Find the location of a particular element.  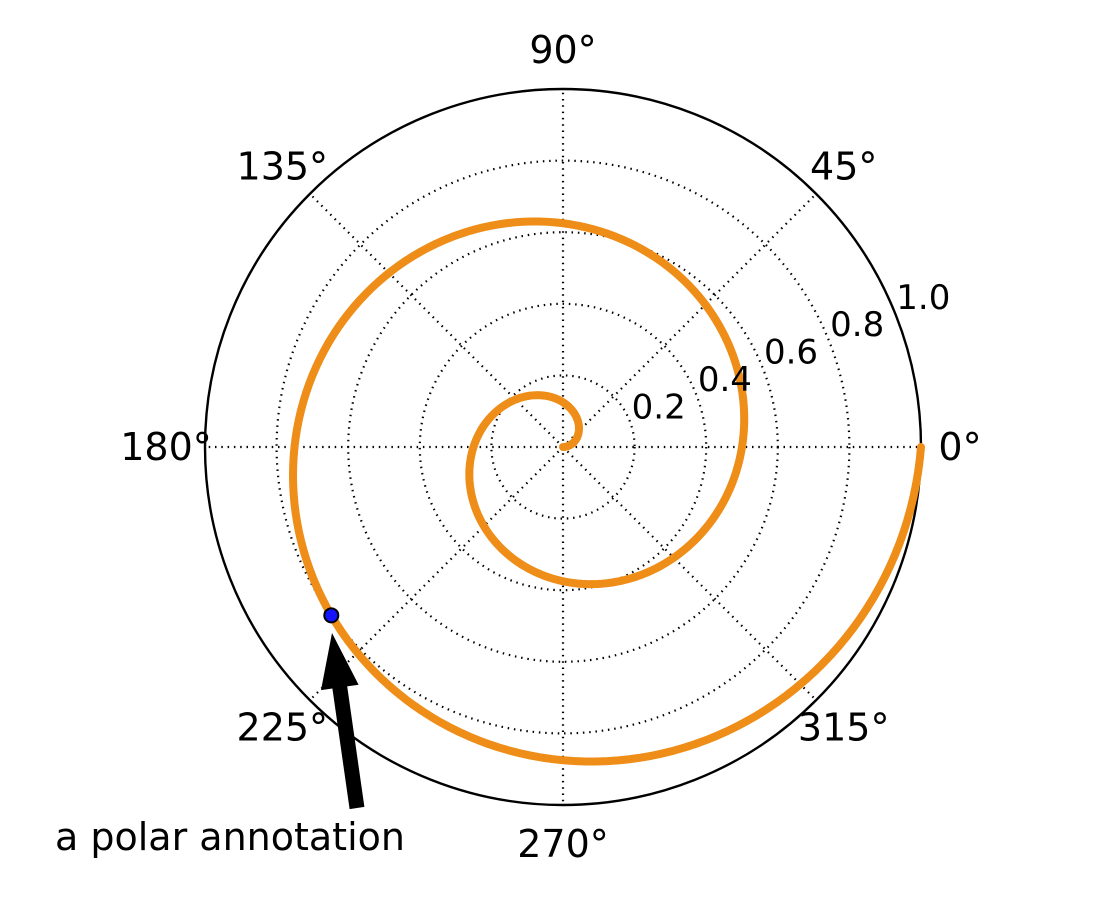

r-tick-label-1.0: 1.0 is located at coordinates (923, 298).